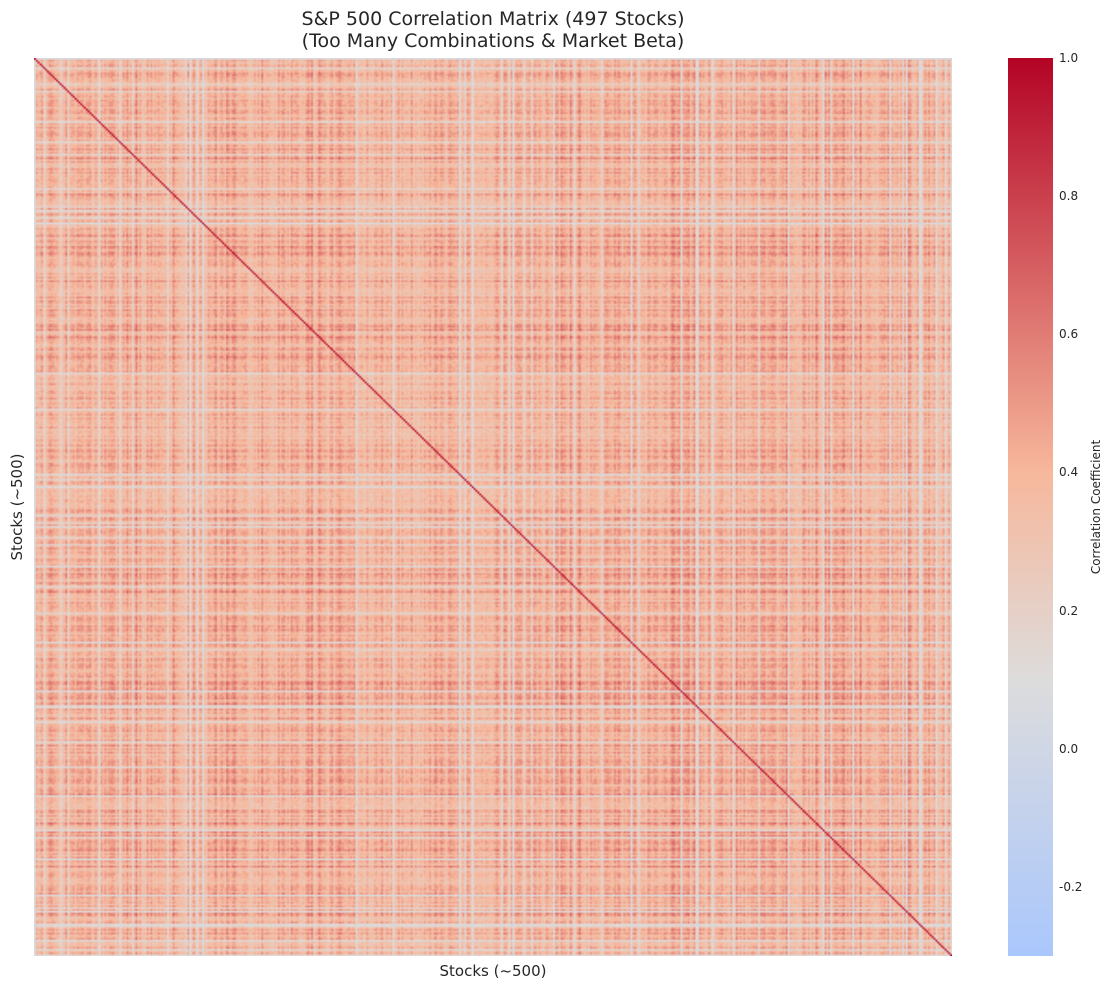 Image resolution: width=1114 pixels, height=990 pixels. Describe the element at coordinates (1096, 507) in the screenshot. I see `colorbar-label: Correlation Coefficient` at that location.